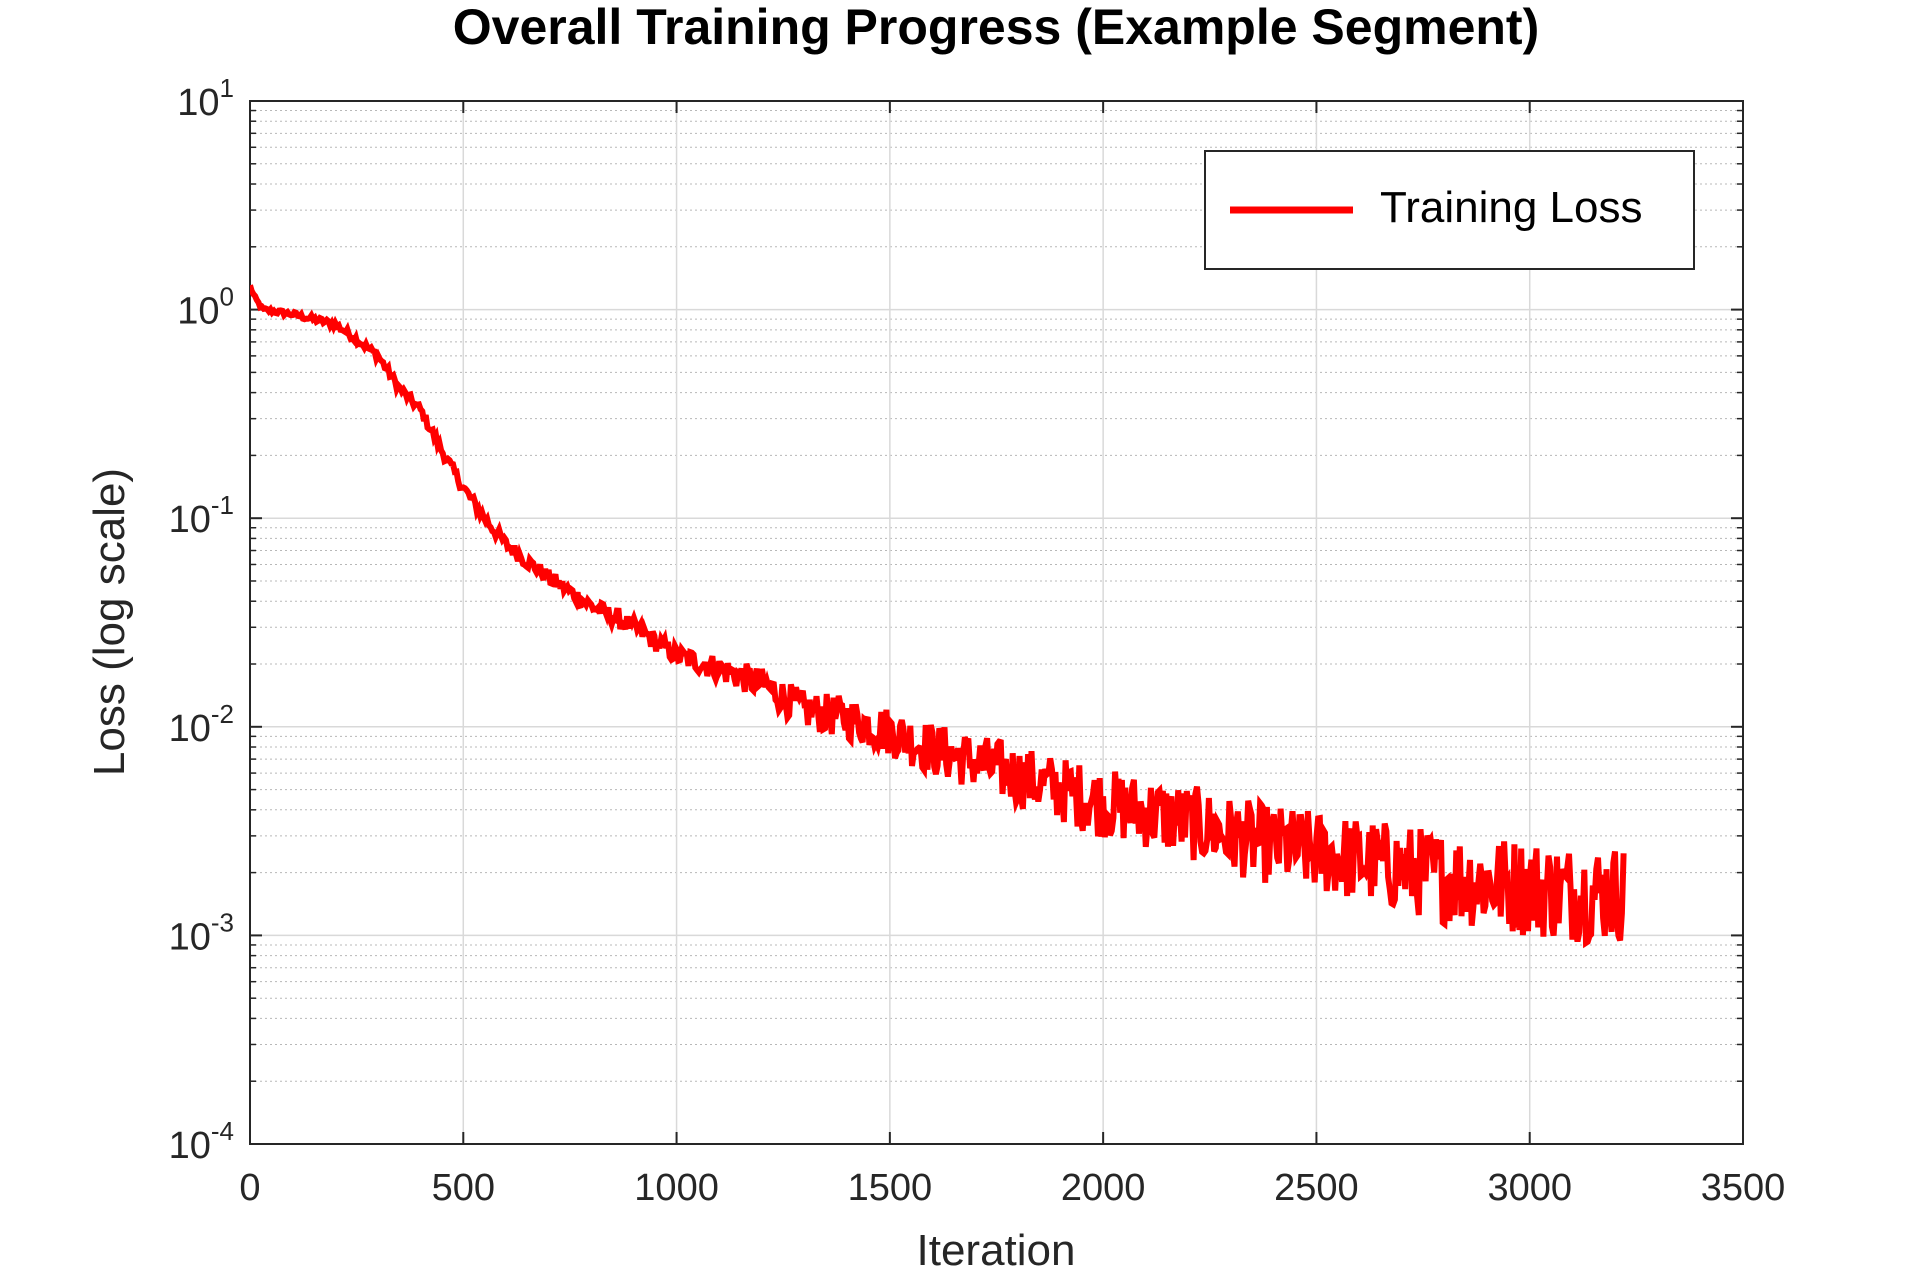 The height and width of the screenshot is (1271, 1906). Describe the element at coordinates (890, 1188) in the screenshot. I see `x-tick-label: 1500` at that location.